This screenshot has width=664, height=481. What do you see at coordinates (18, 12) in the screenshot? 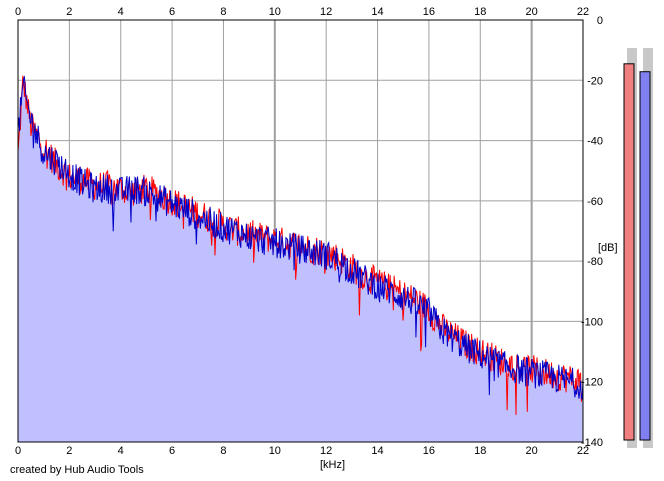
I see `x-tick-label-top: 0` at bounding box center [18, 12].